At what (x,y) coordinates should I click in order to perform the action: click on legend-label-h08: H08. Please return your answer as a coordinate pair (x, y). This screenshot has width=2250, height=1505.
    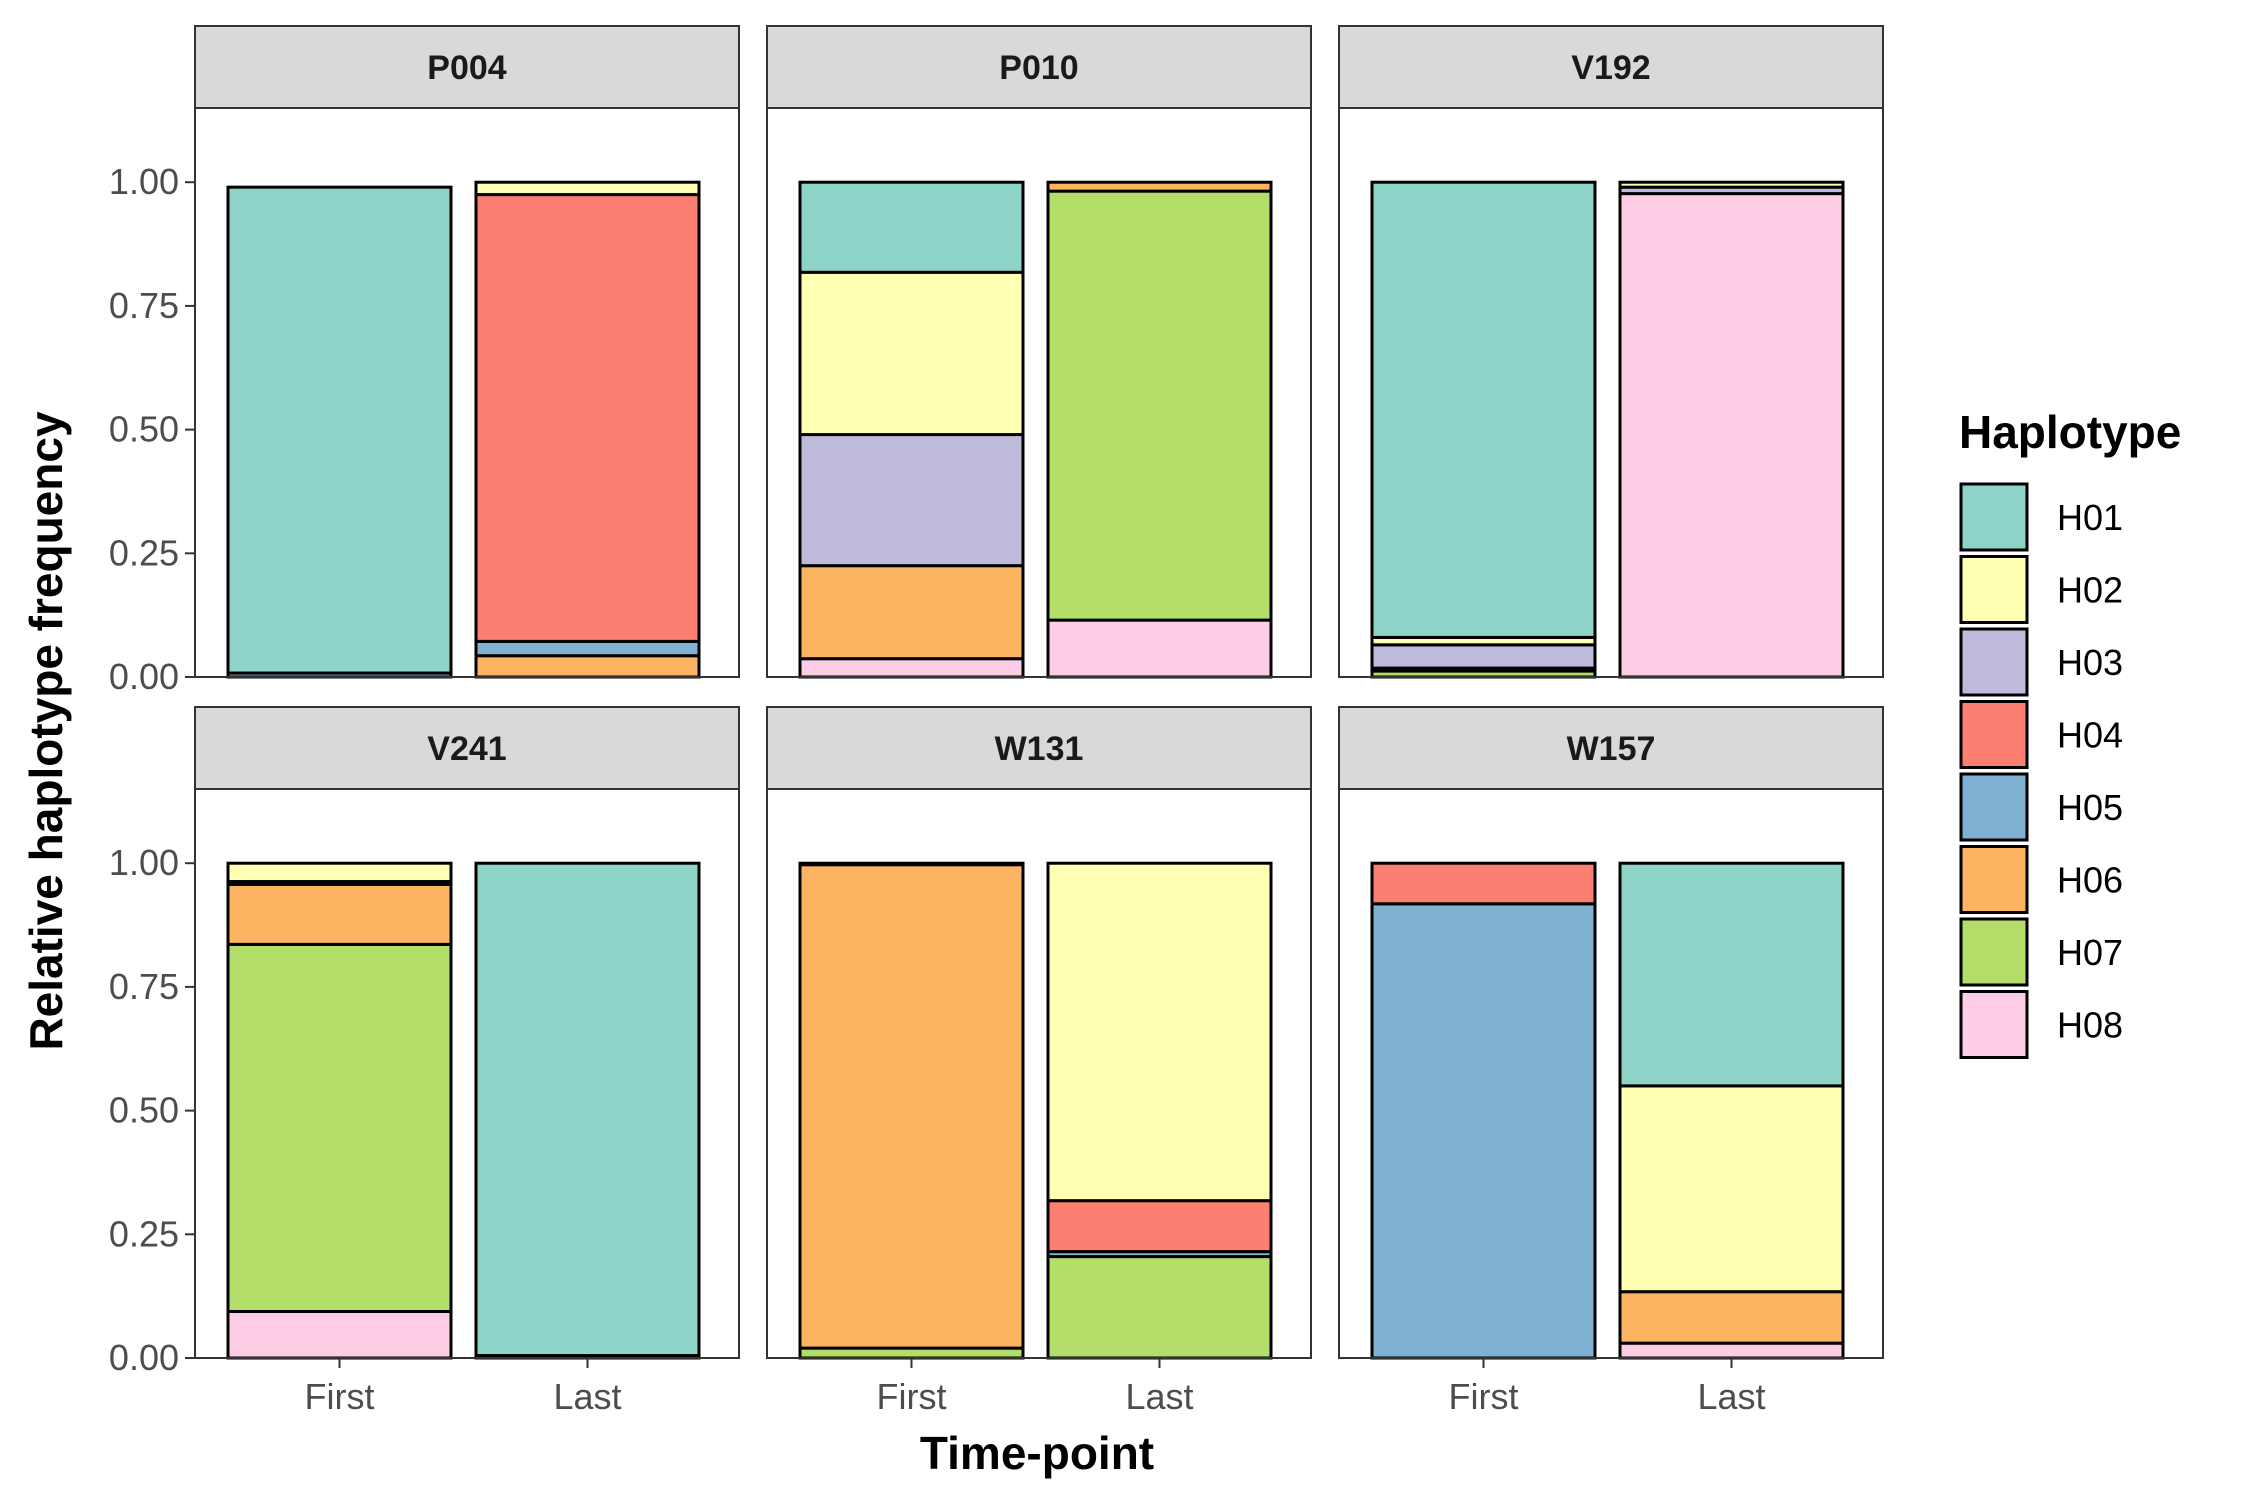
    Looking at the image, I should click on (2090, 1025).